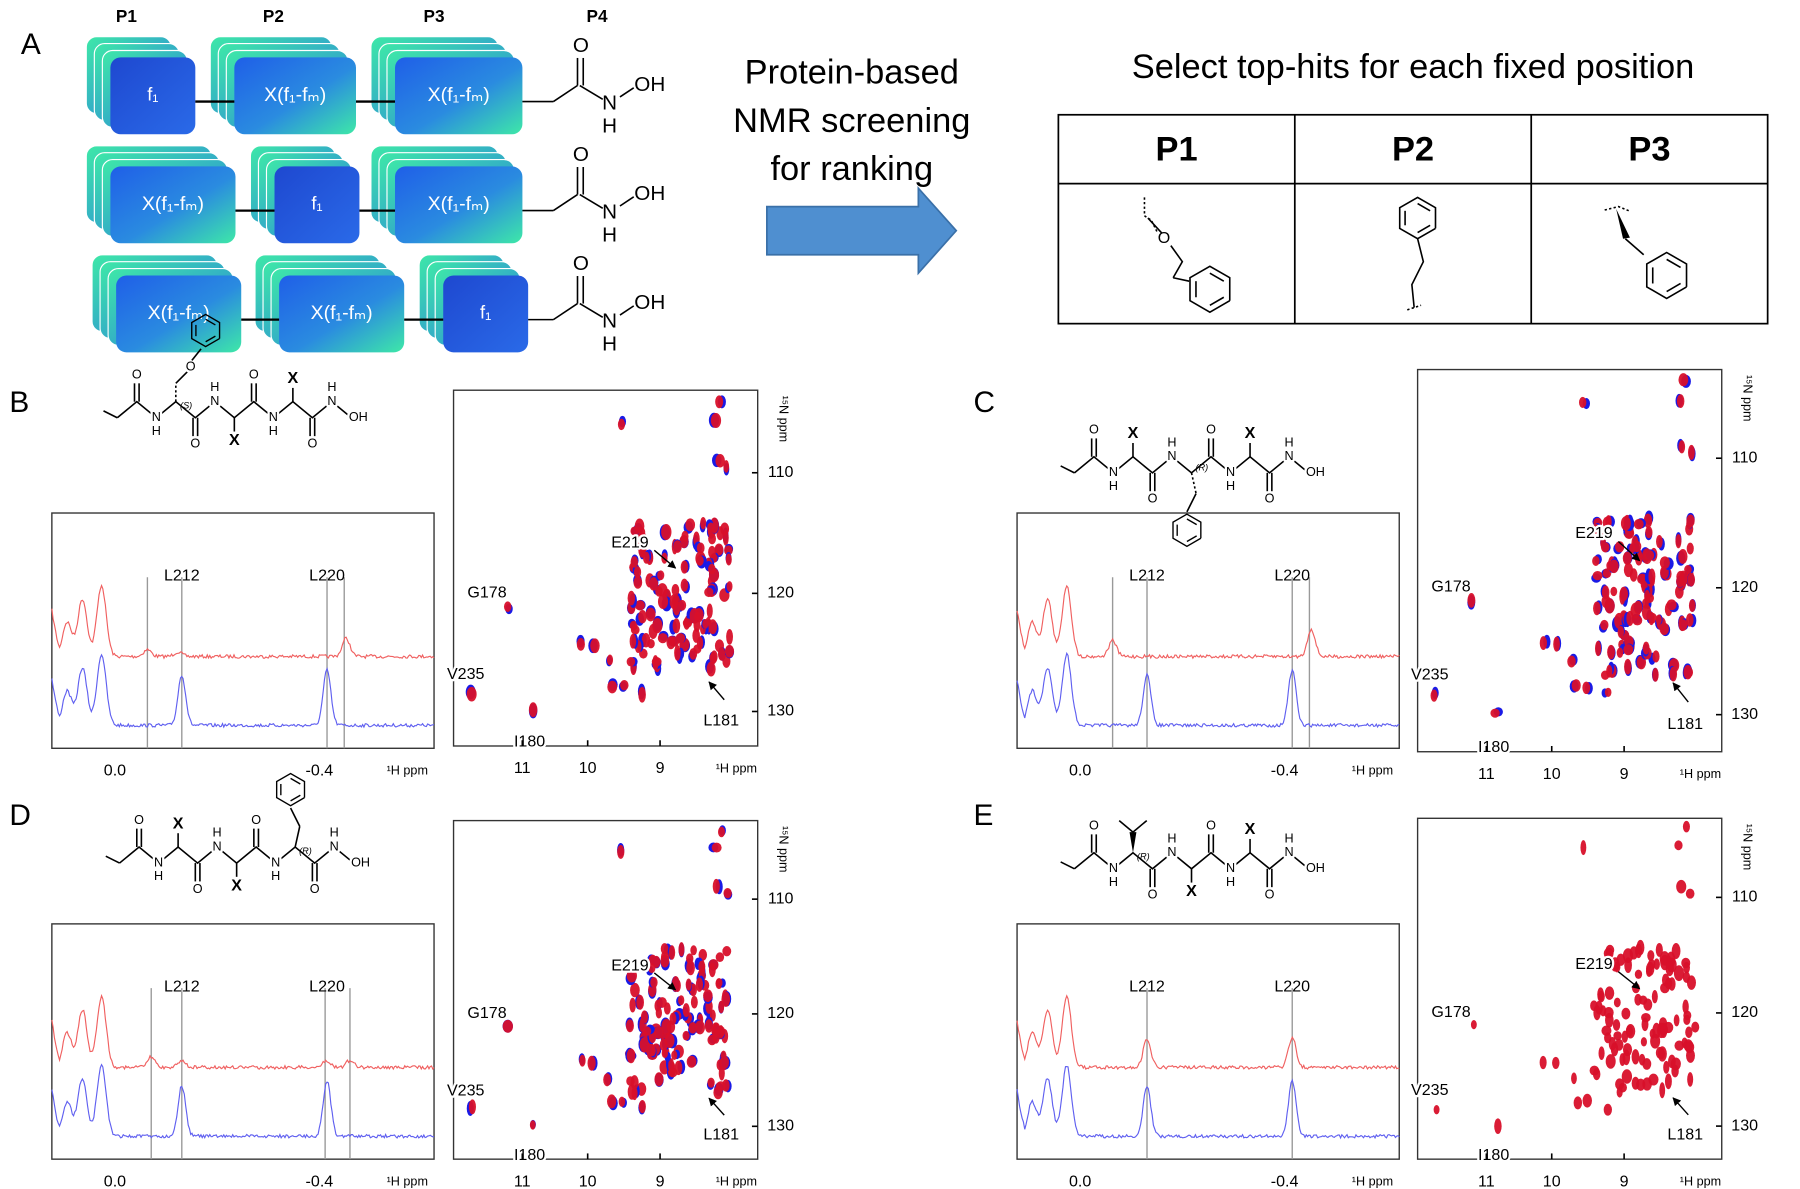 This screenshot has width=1800, height=1189. What do you see at coordinates (1666, 275) in the screenshot?
I see `benzene-ring` at bounding box center [1666, 275].